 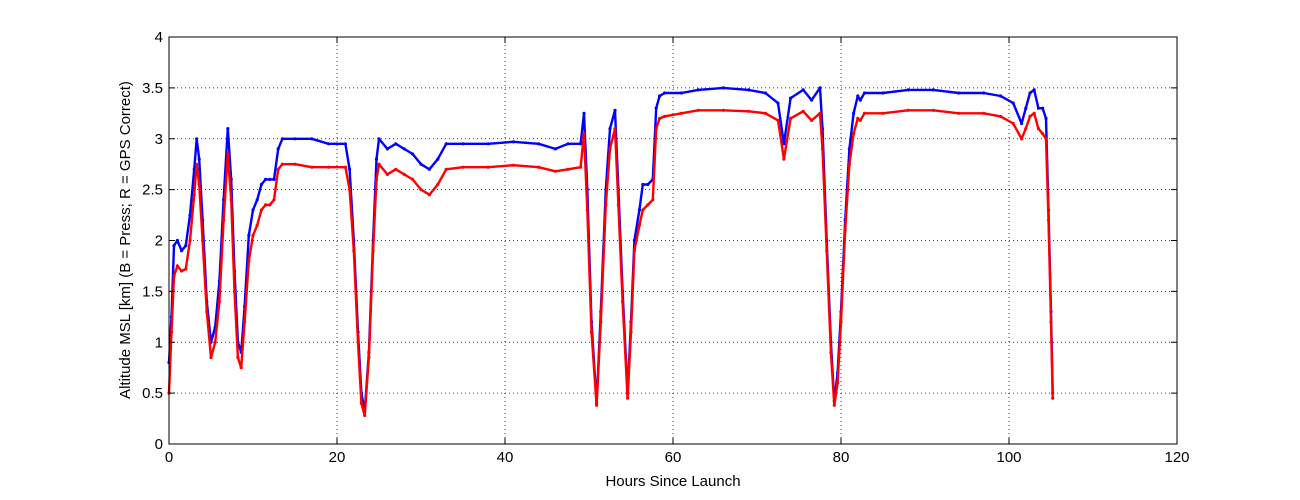 I want to click on y-tick-label: 4, so click(x=159, y=37).